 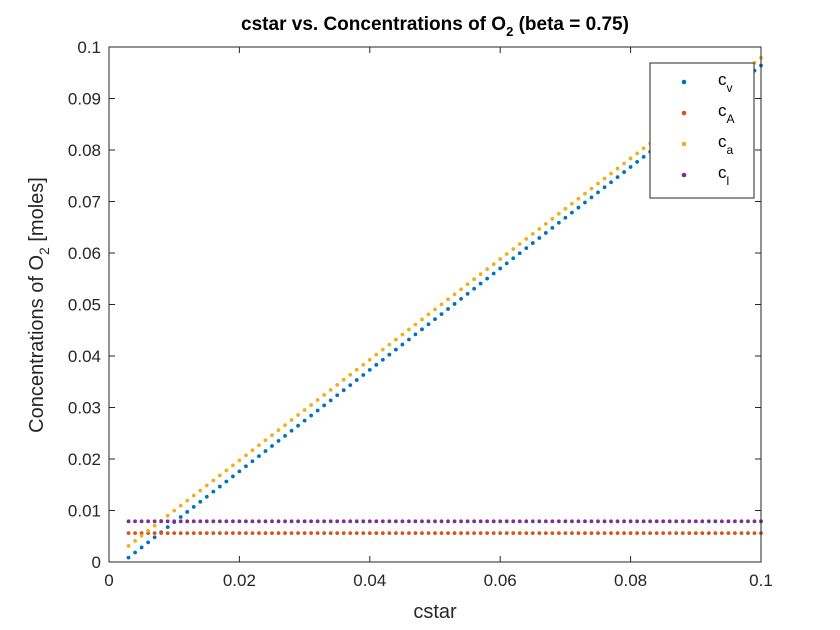 What do you see at coordinates (369, 580) in the screenshot?
I see `x-tick-label: 0.04` at bounding box center [369, 580].